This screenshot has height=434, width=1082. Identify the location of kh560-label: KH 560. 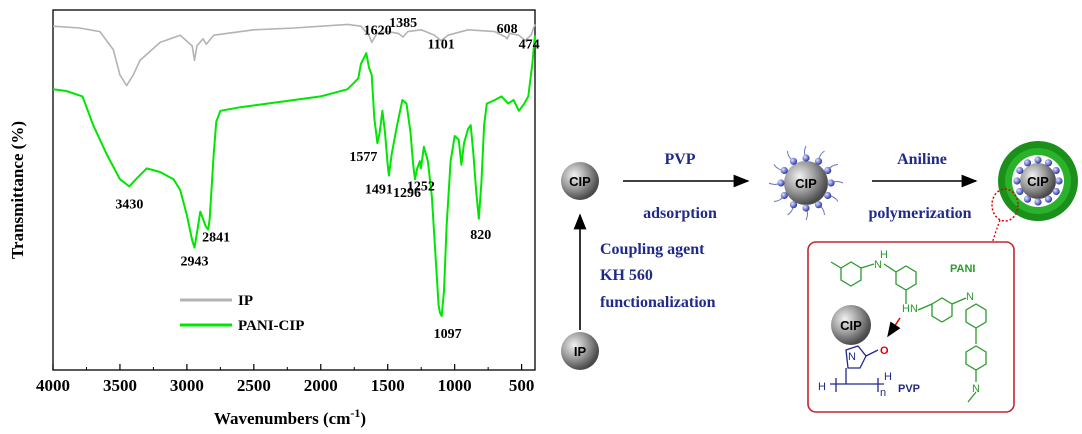
(626, 275).